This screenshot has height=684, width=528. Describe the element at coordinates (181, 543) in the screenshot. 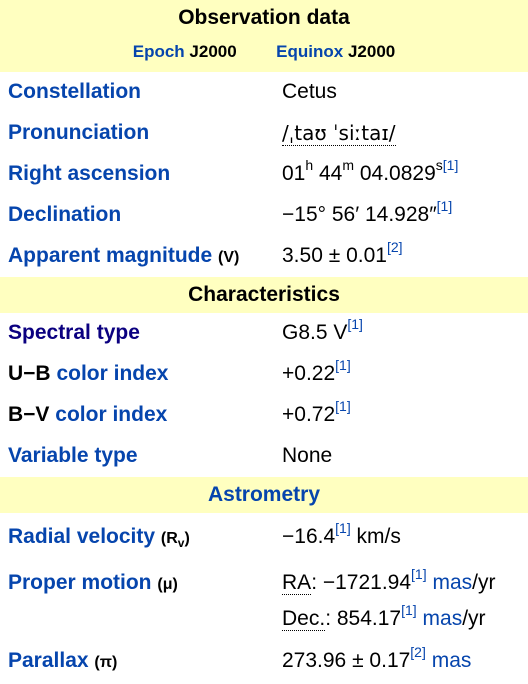

I see `radial-velocity-symbol-sub: v` at that location.